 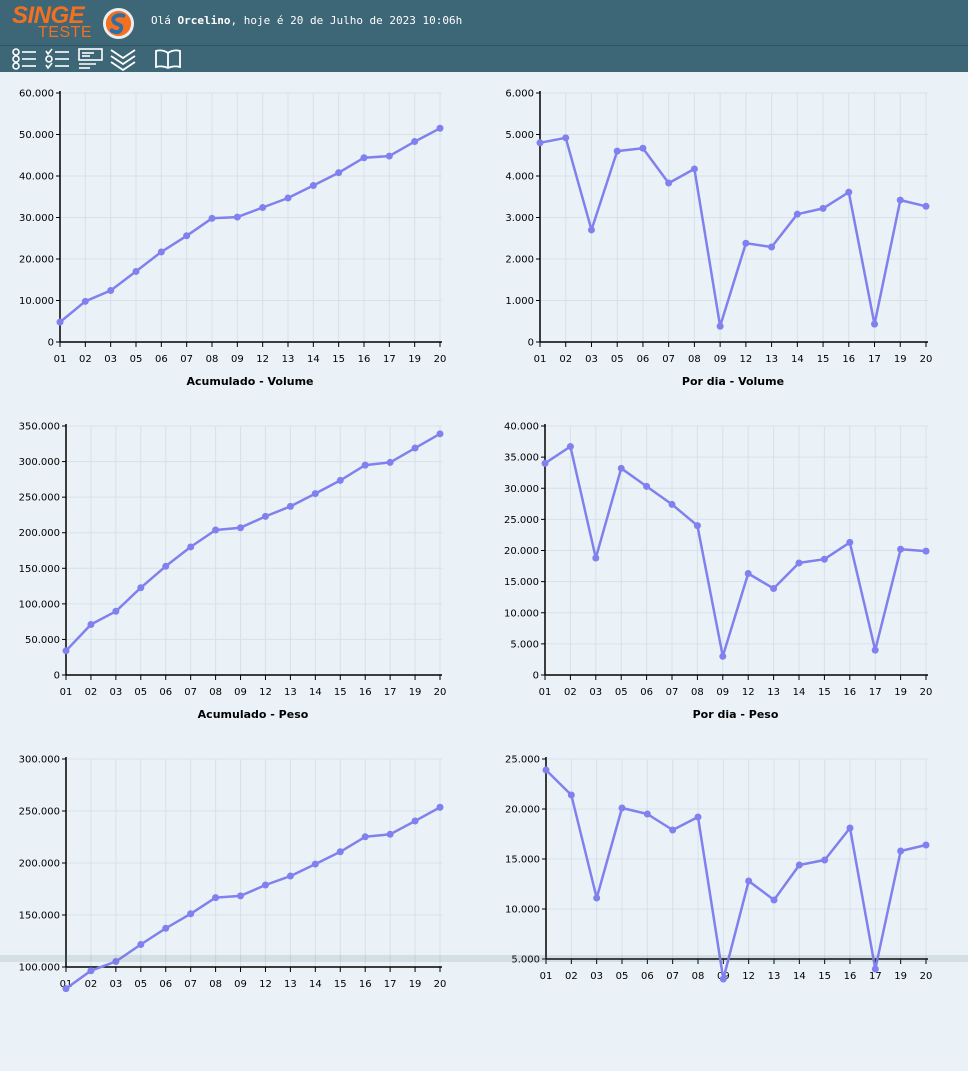 I want to click on x-tick-label: 06, so click(x=165, y=692).